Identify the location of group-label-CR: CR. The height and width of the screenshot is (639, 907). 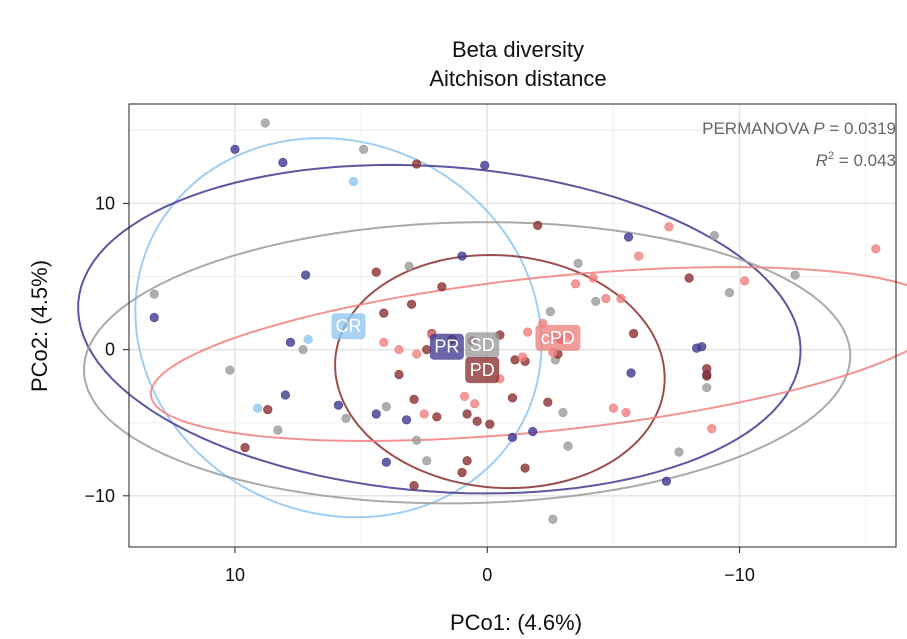
(348, 326).